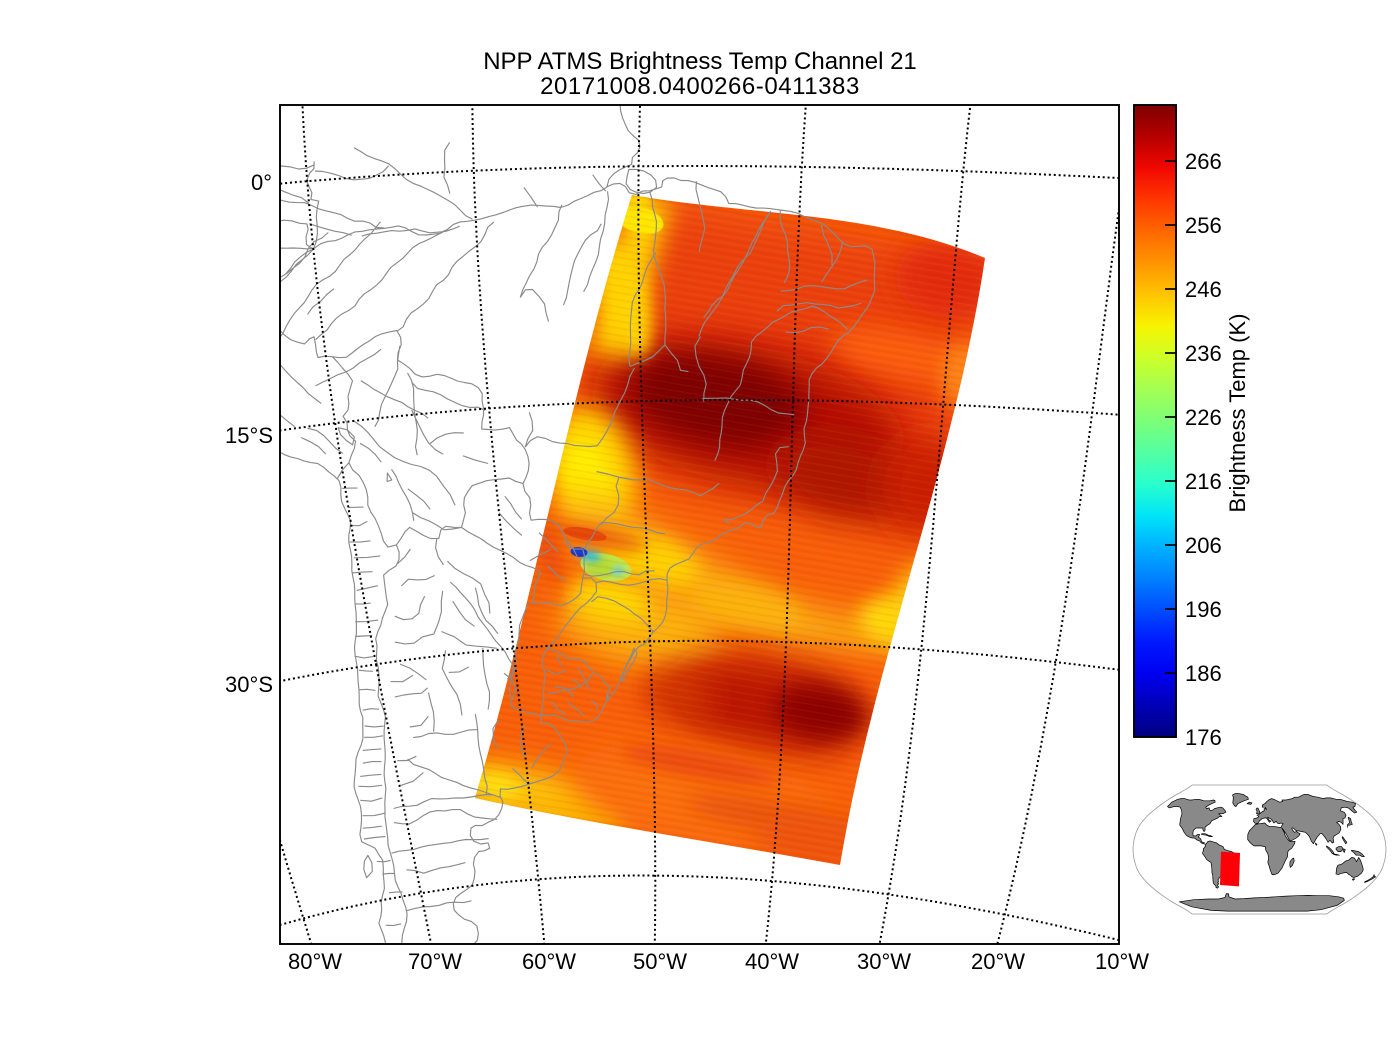 This screenshot has height=1050, width=1400. I want to click on svg-text: 186, so click(1203, 673).